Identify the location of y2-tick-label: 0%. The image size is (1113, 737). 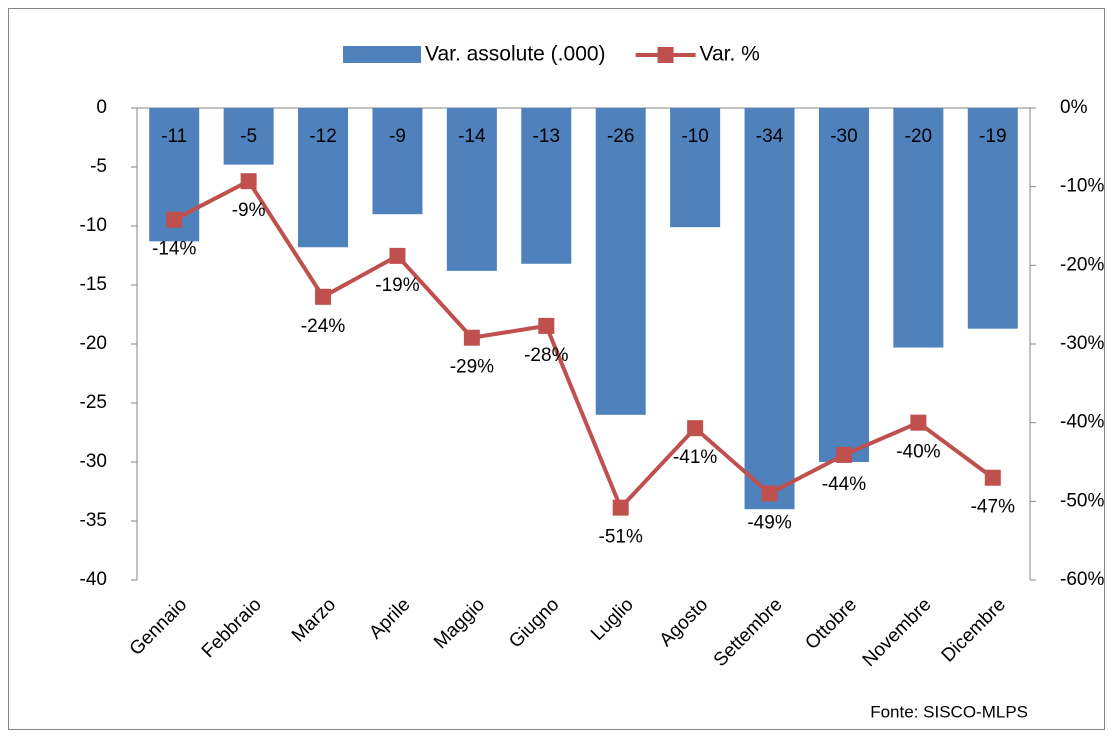
(1074, 107).